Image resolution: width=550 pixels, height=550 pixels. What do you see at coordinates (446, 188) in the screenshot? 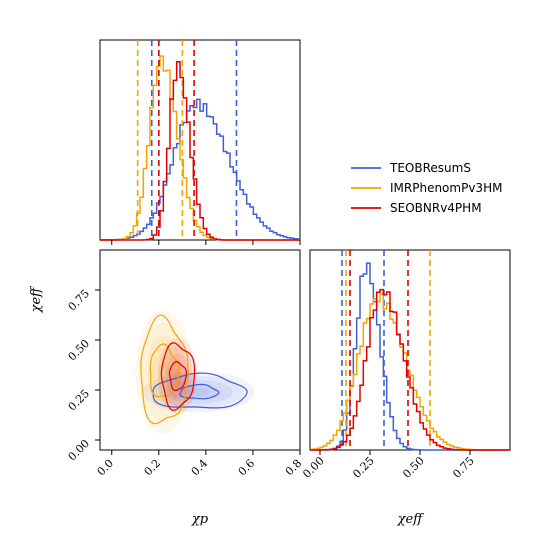
I see `legend-label-imrphenompv3hm: IMRPhenomPv3HM` at bounding box center [446, 188].